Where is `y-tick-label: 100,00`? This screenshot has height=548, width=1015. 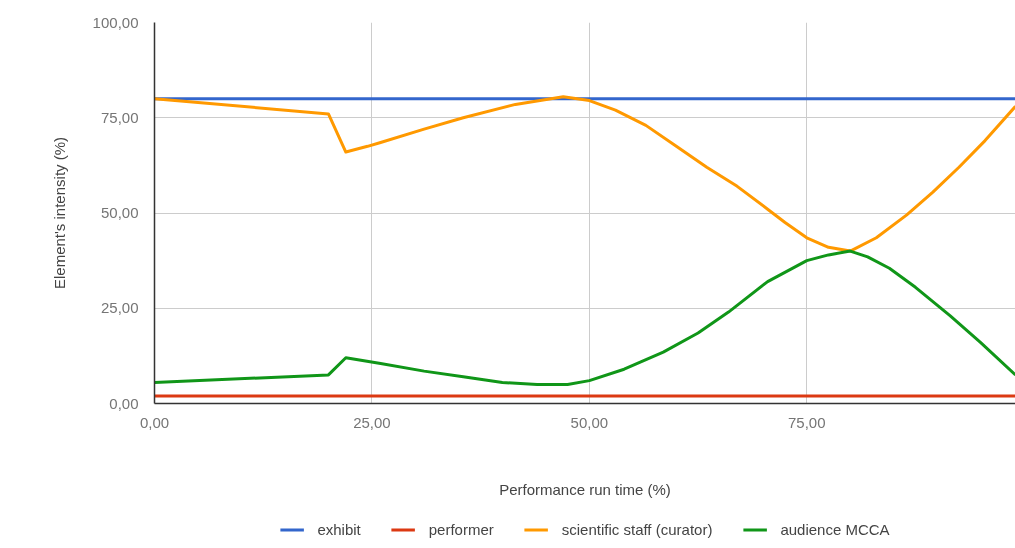 y-tick-label: 100,00 is located at coordinates (115, 22).